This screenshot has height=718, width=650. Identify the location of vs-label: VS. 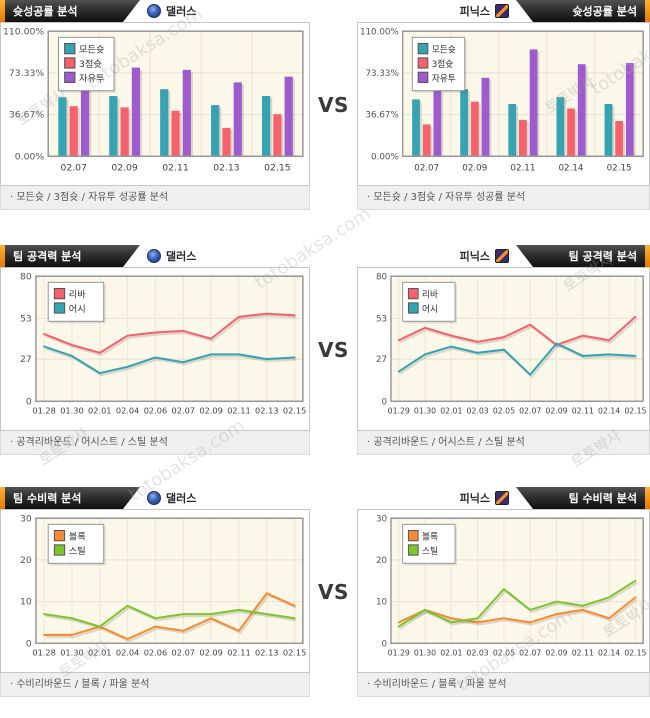
(333, 592).